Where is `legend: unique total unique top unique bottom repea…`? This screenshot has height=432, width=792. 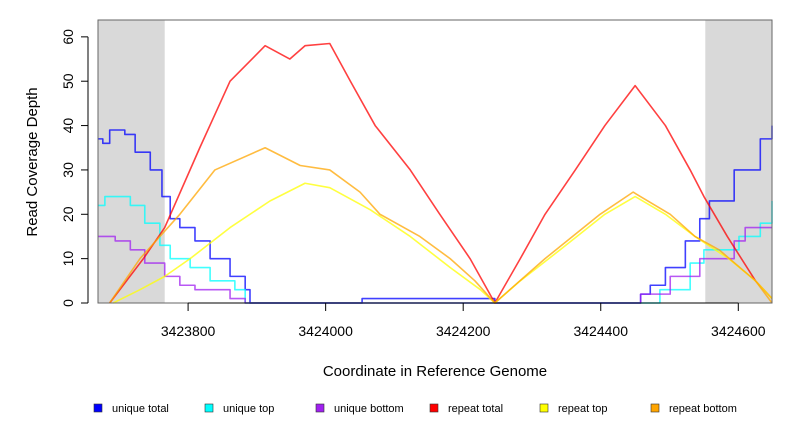 legend: unique total unique top unique bottom repea… is located at coordinates (415, 409).